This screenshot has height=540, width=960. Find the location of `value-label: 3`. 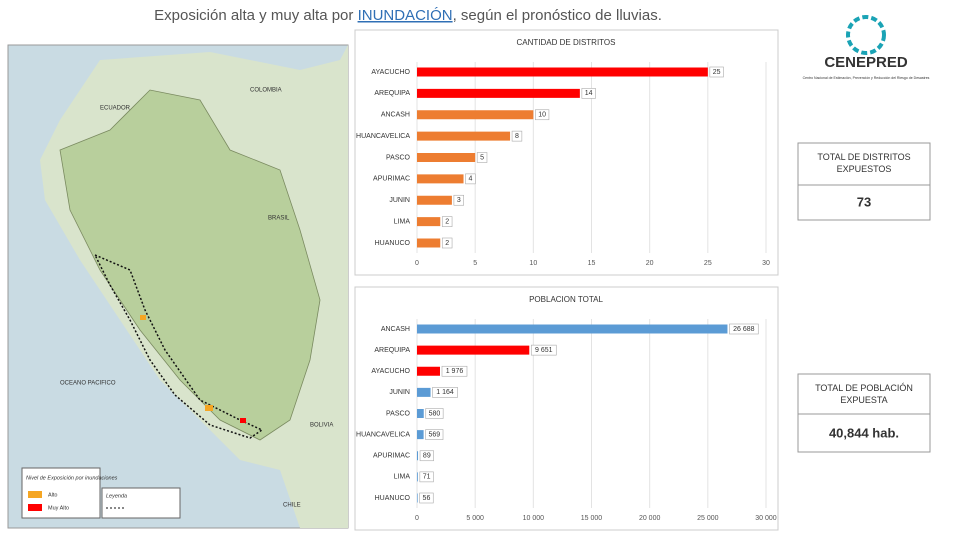

value-label: 3 is located at coordinates (459, 200).